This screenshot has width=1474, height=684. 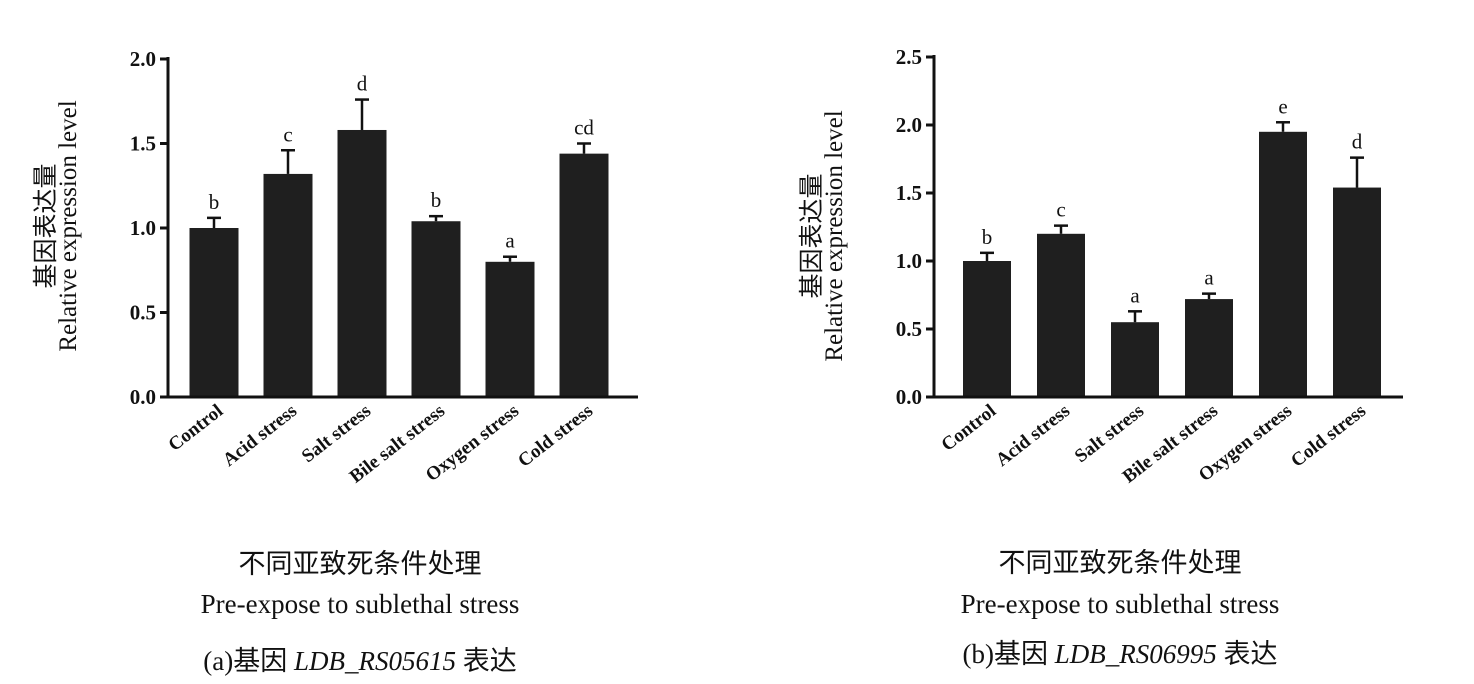 I want to click on caption-prefix: (a)基因, so click(x=248, y=661).